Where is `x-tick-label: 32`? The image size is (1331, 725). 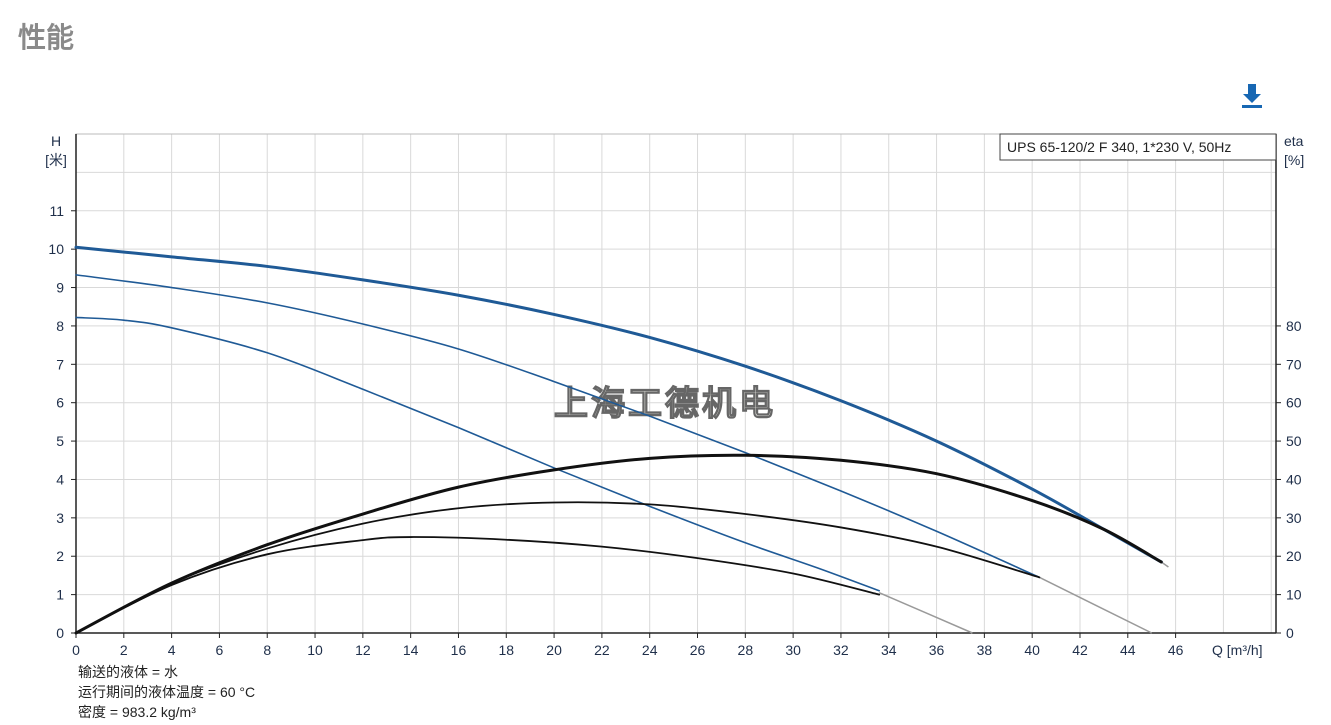
x-tick-label: 32 is located at coordinates (841, 650).